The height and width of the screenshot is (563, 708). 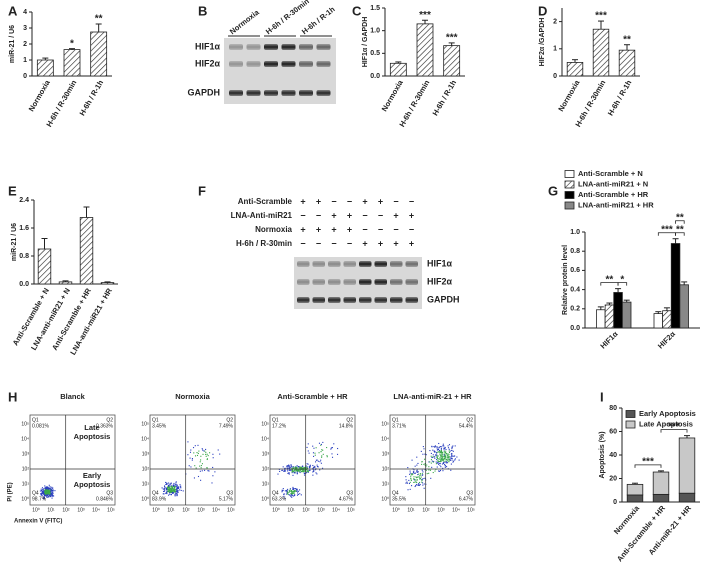 I want to click on sign: −, so click(x=364, y=215).